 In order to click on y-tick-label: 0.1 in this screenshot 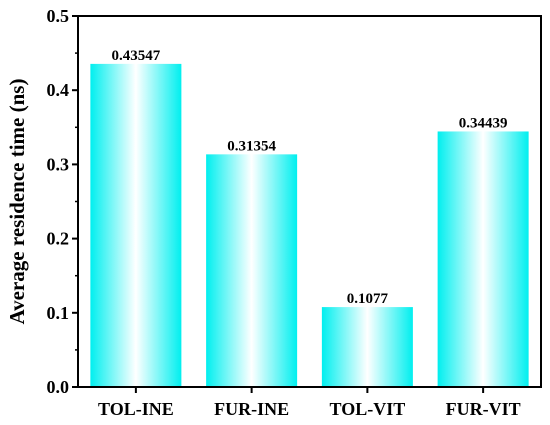, I will do `click(58, 313)`.